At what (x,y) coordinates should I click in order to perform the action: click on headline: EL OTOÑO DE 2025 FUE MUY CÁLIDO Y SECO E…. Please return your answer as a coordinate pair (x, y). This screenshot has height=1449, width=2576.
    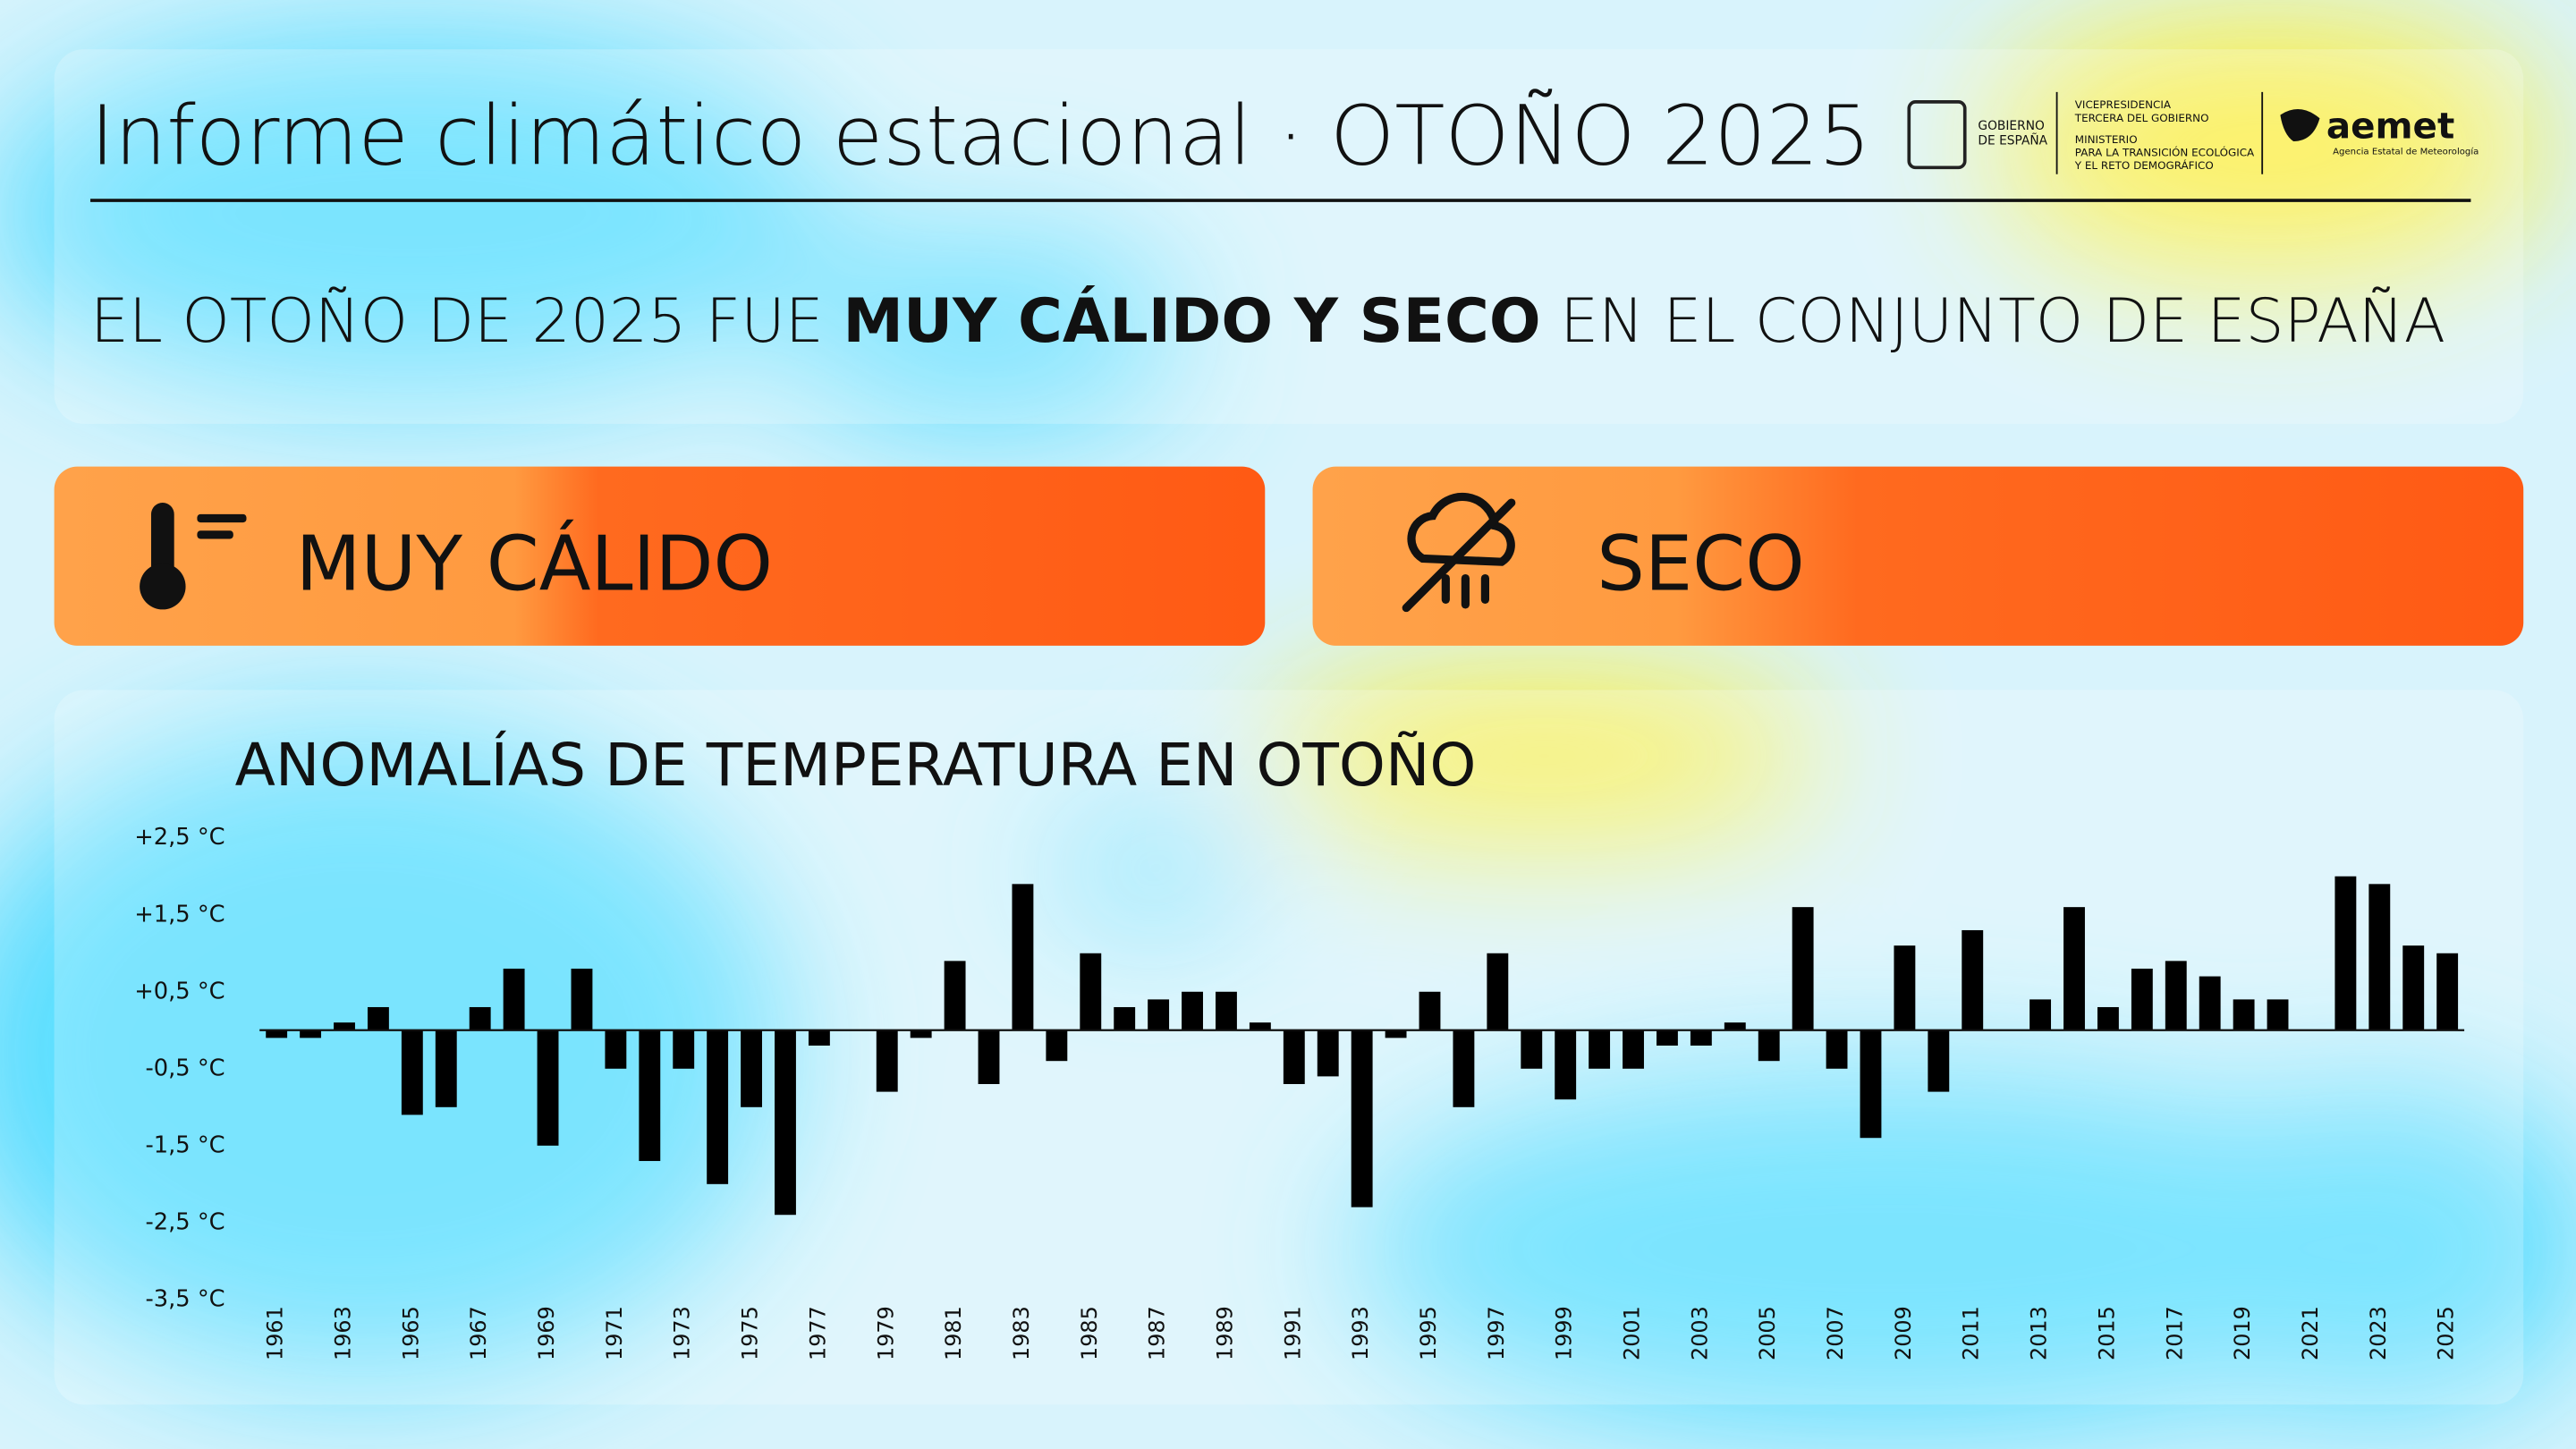
    Looking at the image, I should click on (1267, 321).